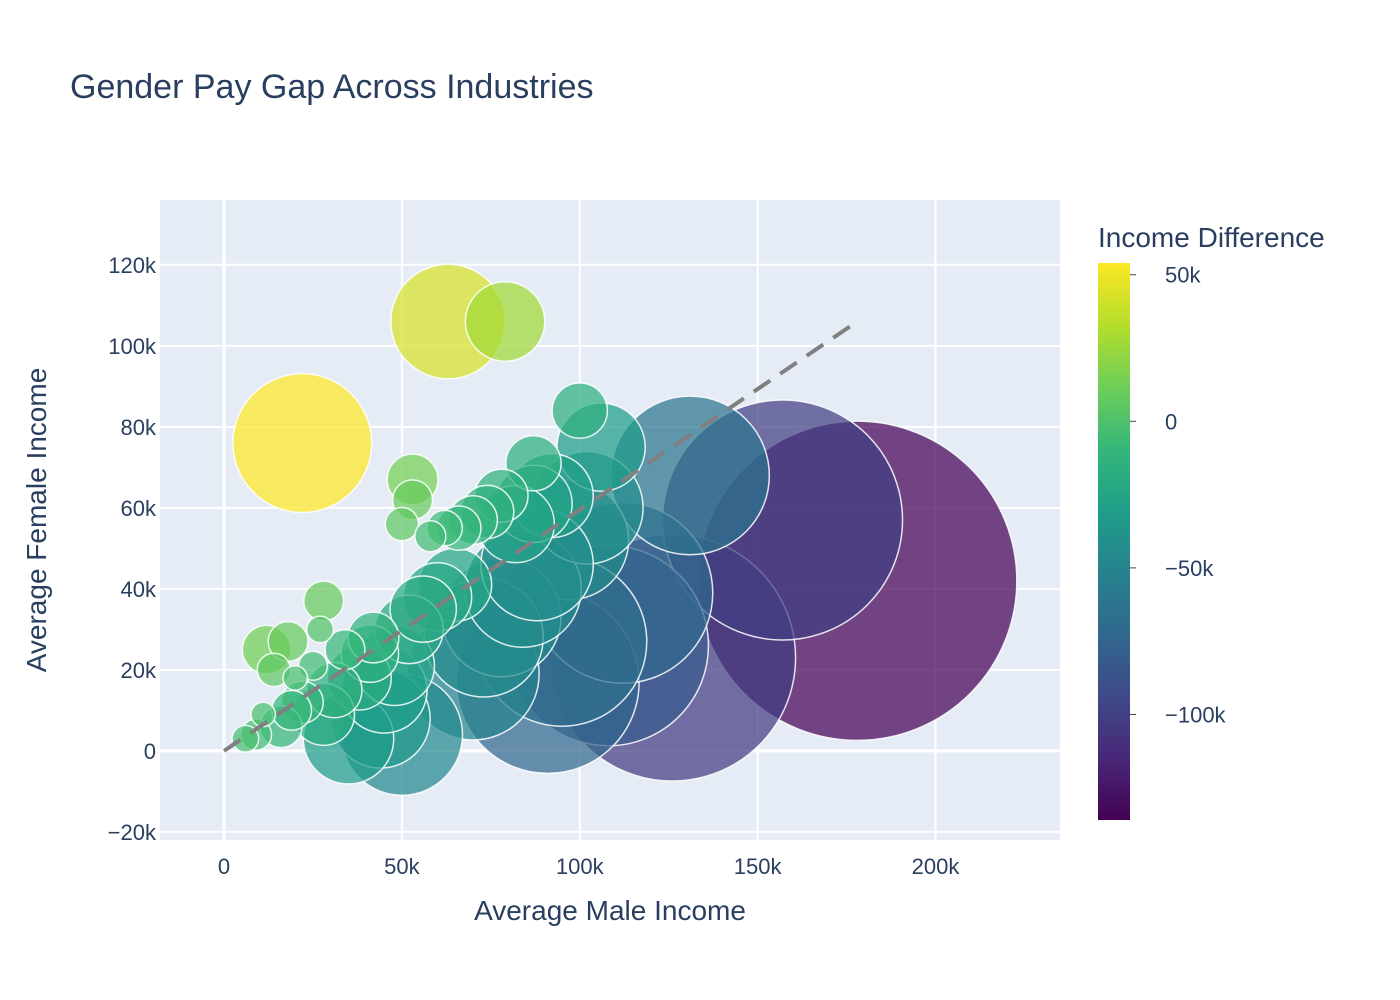 The image size is (1400, 1000). What do you see at coordinates (1183, 275) in the screenshot?
I see `colorbar-tick-label: 50k` at bounding box center [1183, 275].